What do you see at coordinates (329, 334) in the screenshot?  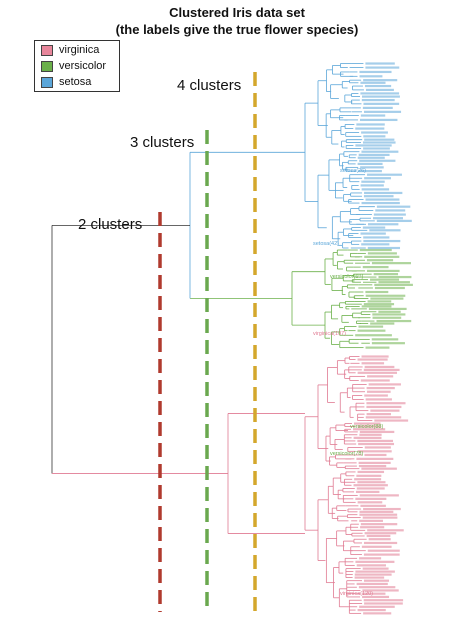 I see `leaf-label-virginica-107: virginica(107)` at bounding box center [329, 334].